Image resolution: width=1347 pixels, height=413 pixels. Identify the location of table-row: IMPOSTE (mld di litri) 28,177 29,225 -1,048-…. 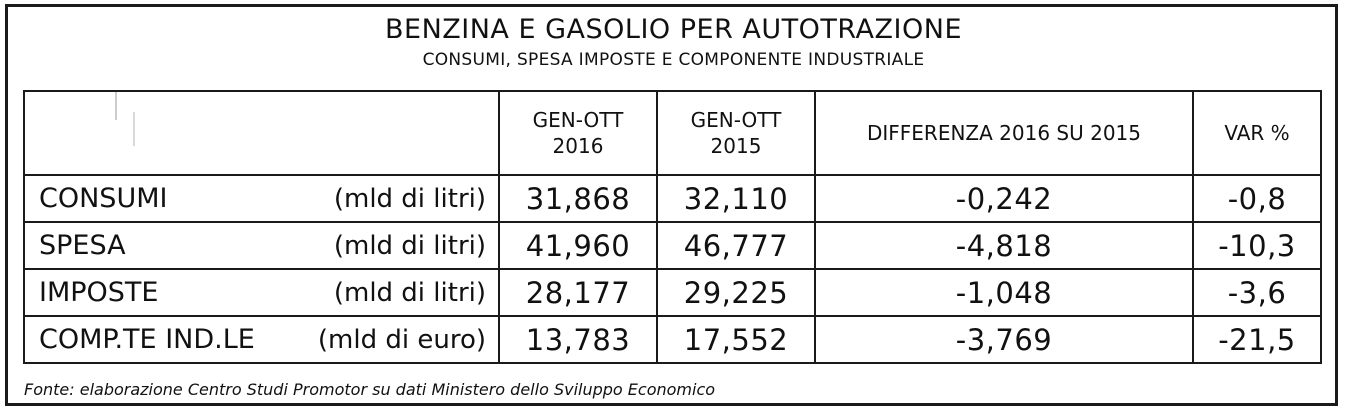
(672, 292).